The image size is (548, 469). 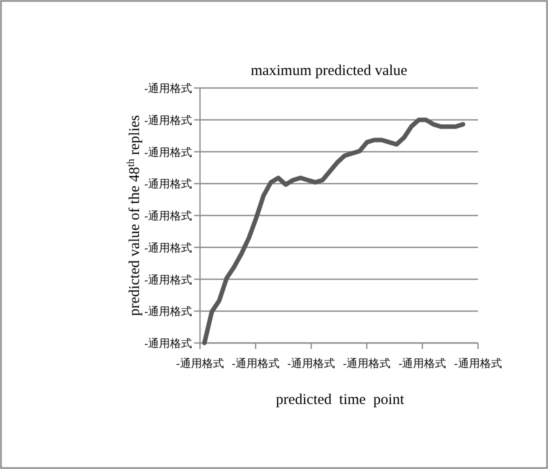 What do you see at coordinates (329, 71) in the screenshot?
I see `chart-title: maximum predicted value` at bounding box center [329, 71].